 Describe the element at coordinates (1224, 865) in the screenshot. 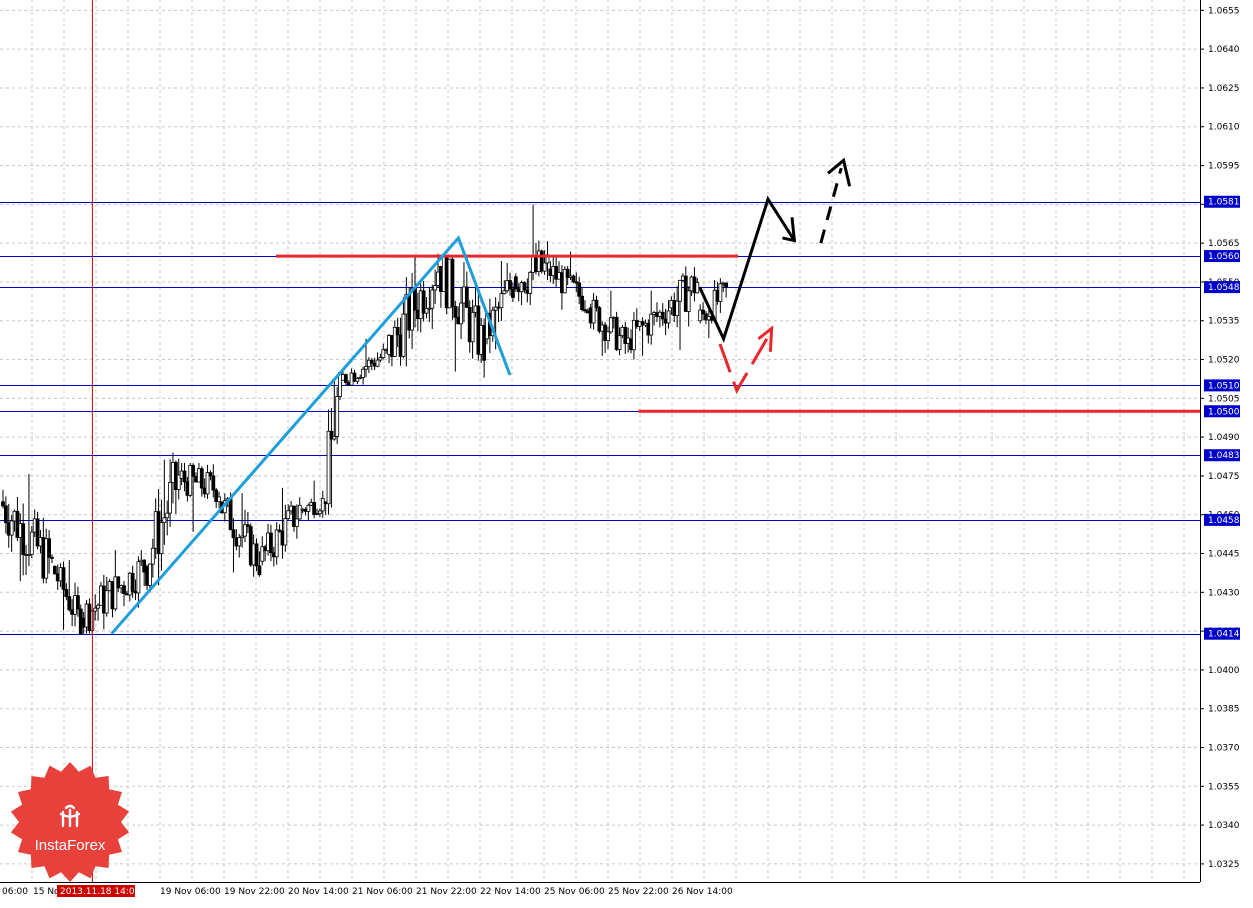

I see `y-tick-label: 1.0325` at that location.